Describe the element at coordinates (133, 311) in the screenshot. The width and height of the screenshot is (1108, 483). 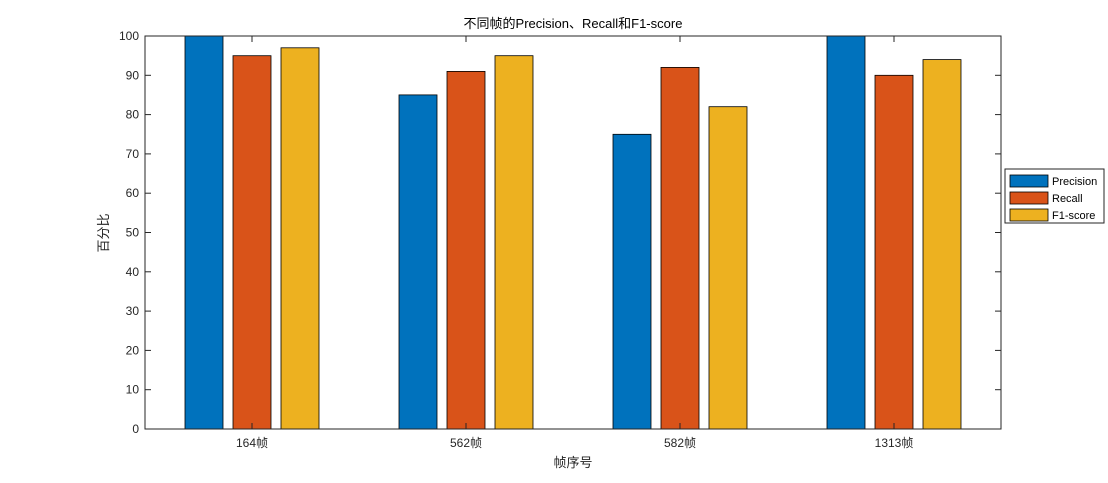
I see `y-tick-label: 30` at that location.